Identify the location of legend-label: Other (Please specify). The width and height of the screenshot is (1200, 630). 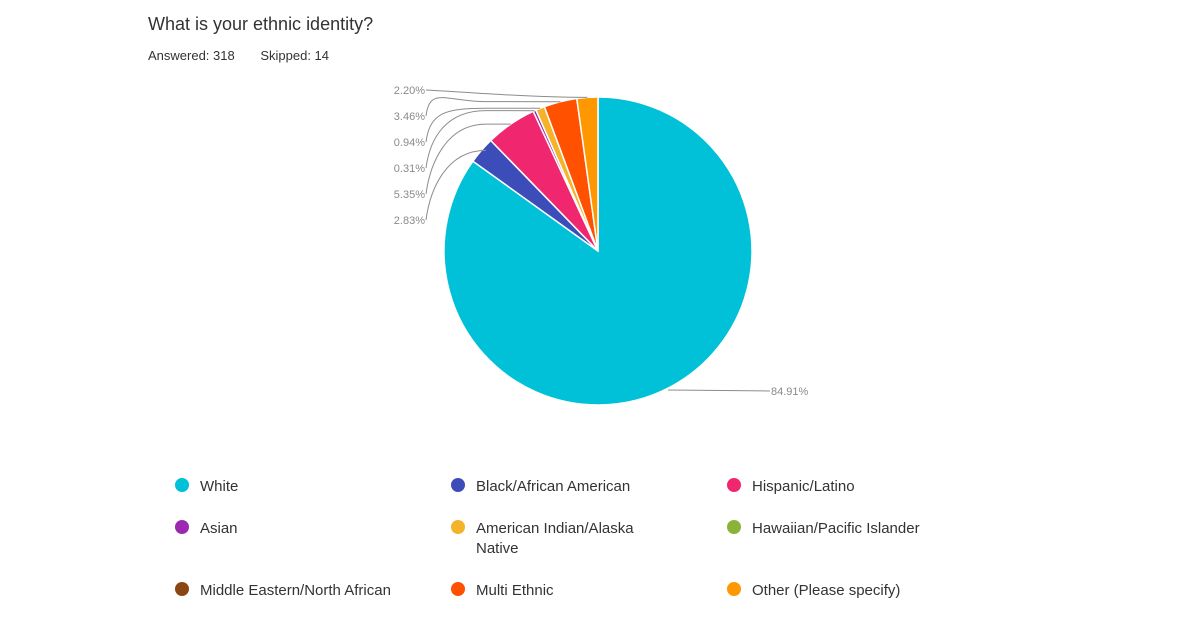
(826, 590).